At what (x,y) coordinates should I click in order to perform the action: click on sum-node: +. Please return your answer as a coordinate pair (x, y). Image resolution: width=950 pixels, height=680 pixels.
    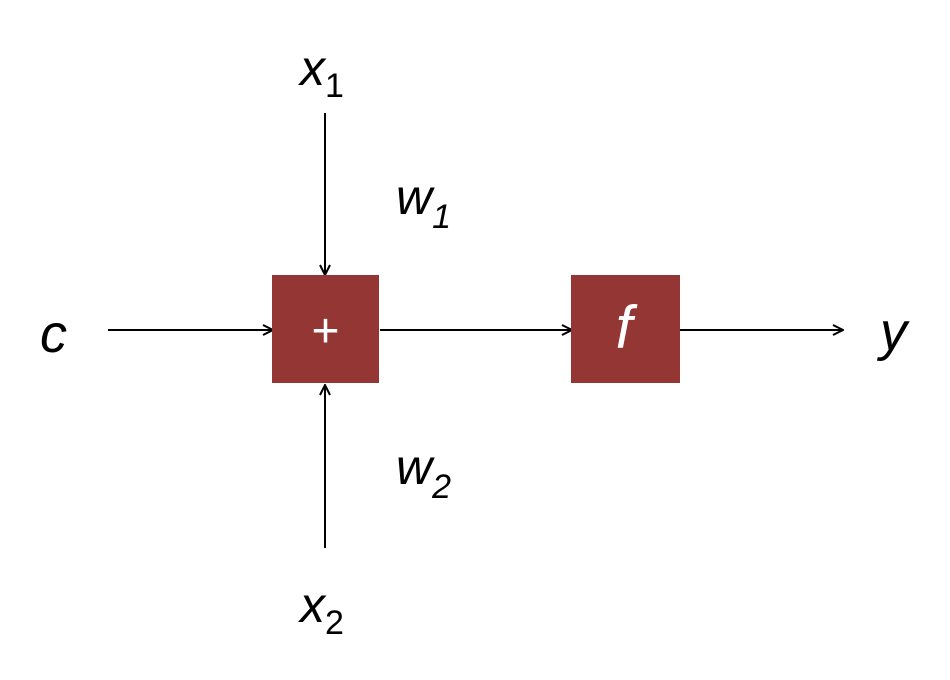
    Looking at the image, I should click on (325, 329).